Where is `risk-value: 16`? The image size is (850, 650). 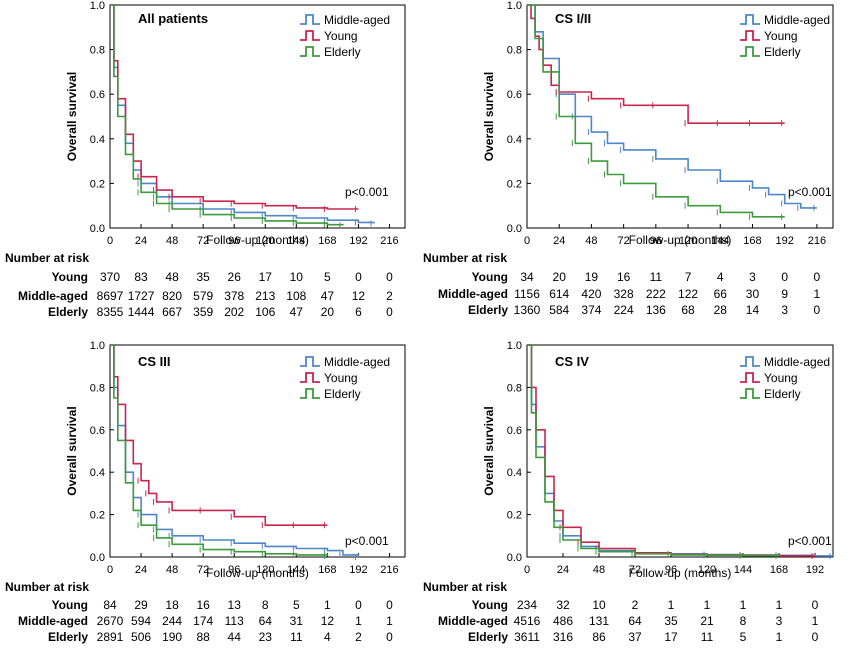 risk-value: 16 is located at coordinates (203, 605).